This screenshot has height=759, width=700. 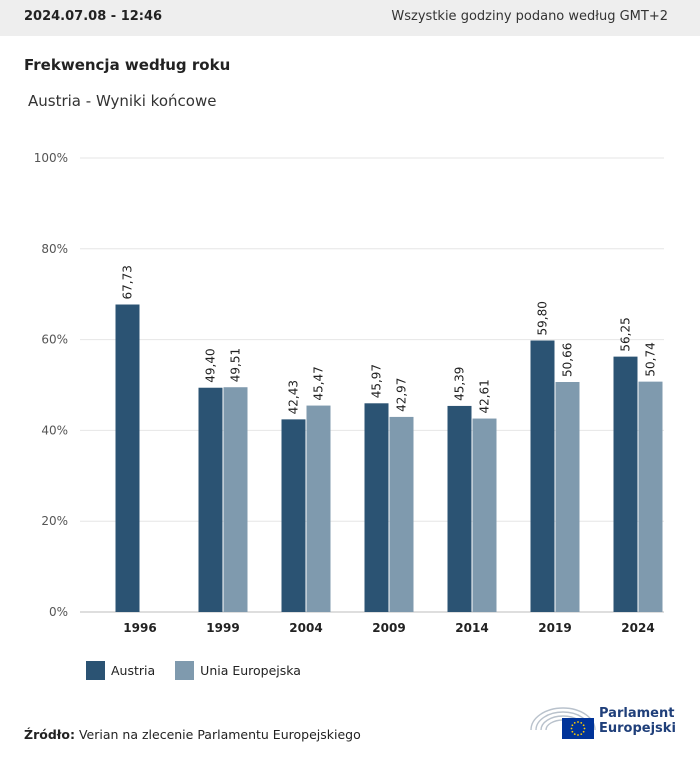 What do you see at coordinates (236, 365) in the screenshot?
I see `data-label-eu-1999: 49,51` at bounding box center [236, 365].